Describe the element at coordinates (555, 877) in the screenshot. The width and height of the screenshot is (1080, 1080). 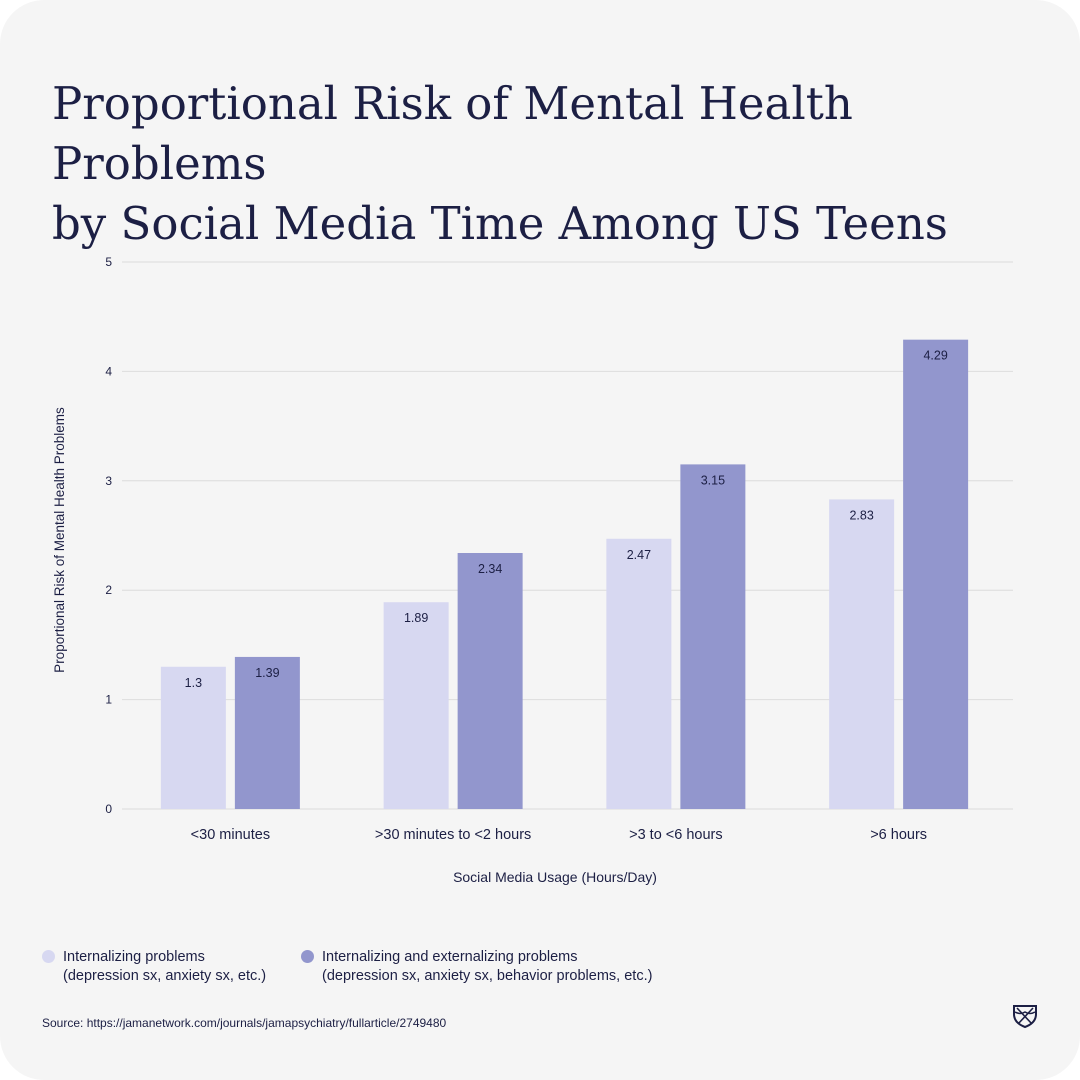
I see `x-axis-title: Social Media Usage (Hours/Day)` at that location.